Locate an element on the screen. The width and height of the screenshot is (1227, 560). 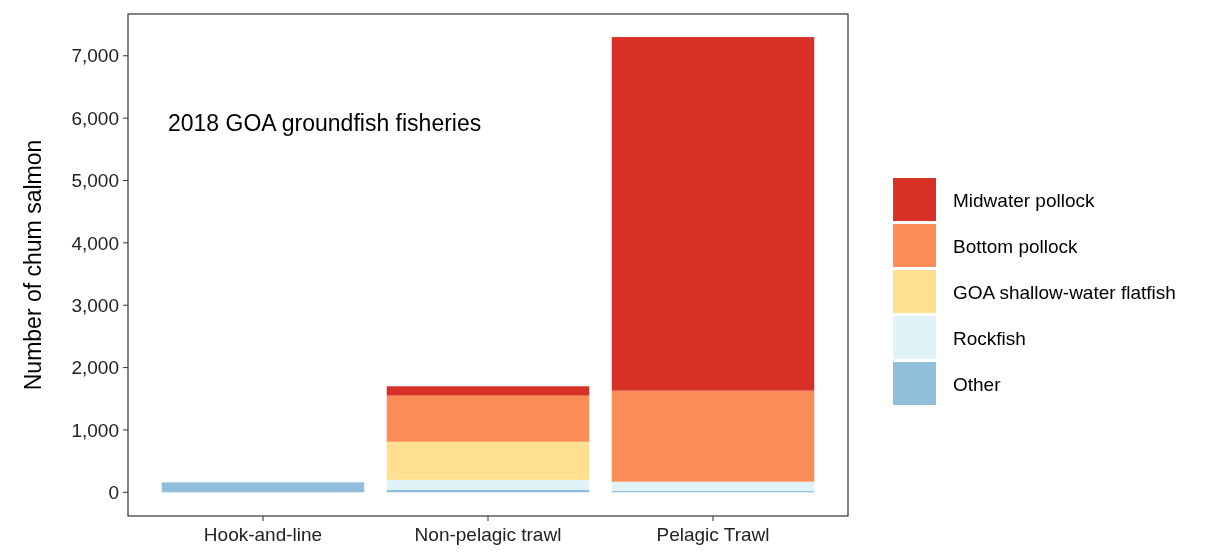
legend-label: Rockfish is located at coordinates (989, 338).